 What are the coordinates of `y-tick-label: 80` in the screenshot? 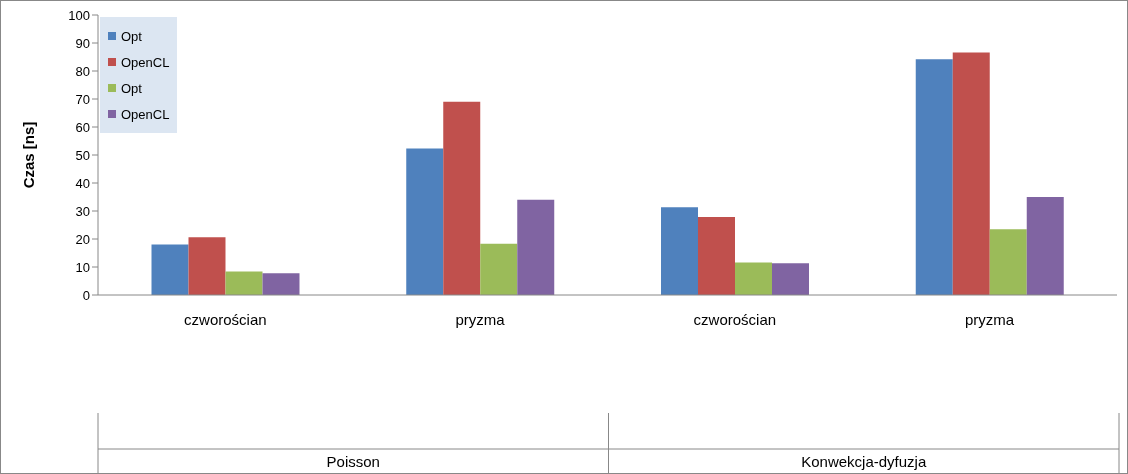 It's located at (82, 71).